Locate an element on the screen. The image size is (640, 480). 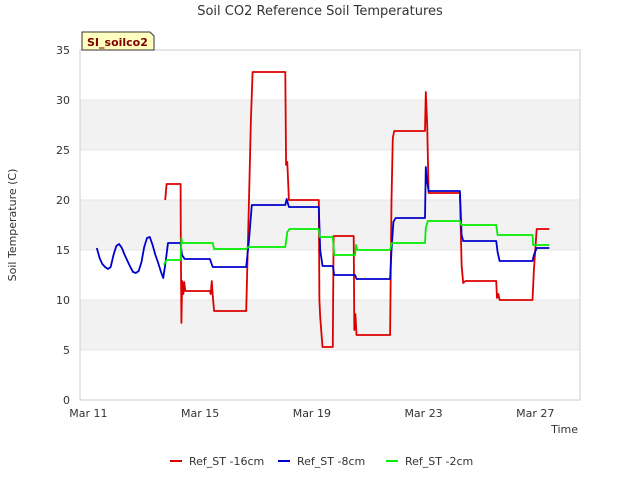
site-tag-box is located at coordinates (118, 41).